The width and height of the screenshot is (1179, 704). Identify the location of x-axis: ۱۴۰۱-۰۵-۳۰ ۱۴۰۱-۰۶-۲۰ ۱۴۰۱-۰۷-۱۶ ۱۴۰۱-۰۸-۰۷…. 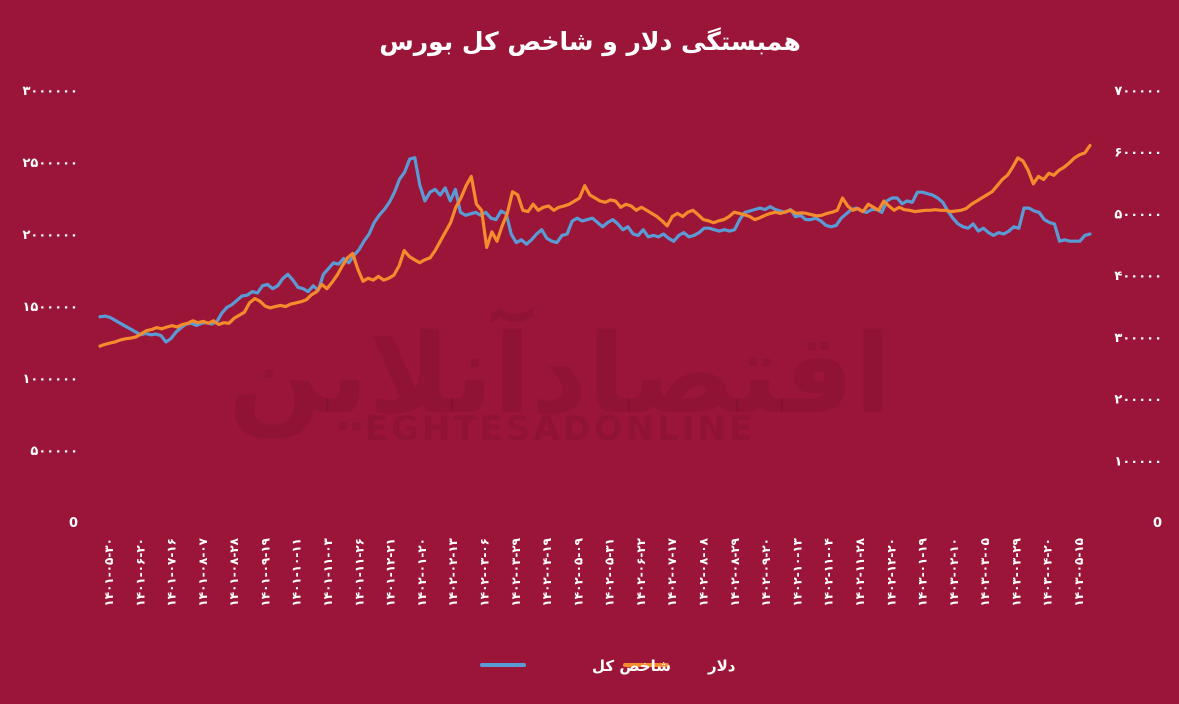
(594, 571).